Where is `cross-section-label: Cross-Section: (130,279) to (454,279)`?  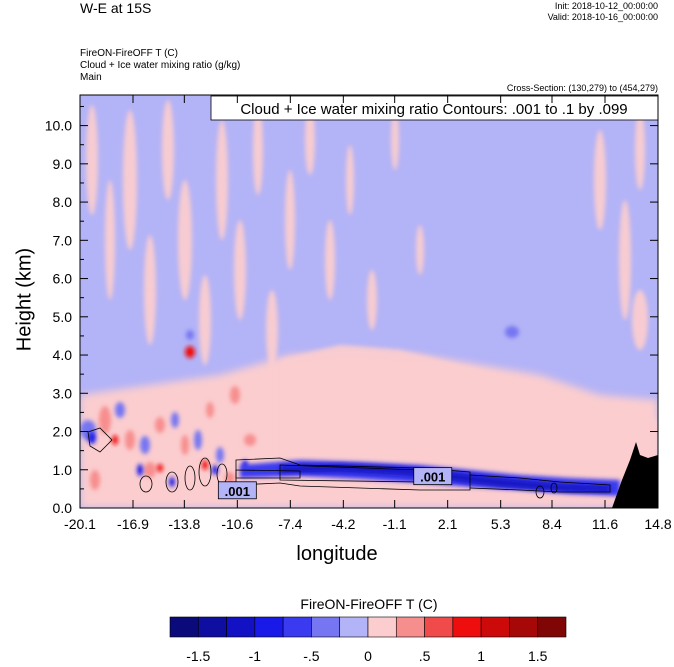
cross-section-label: Cross-Section: (130,279) to (454,279) is located at coordinates (582, 88).